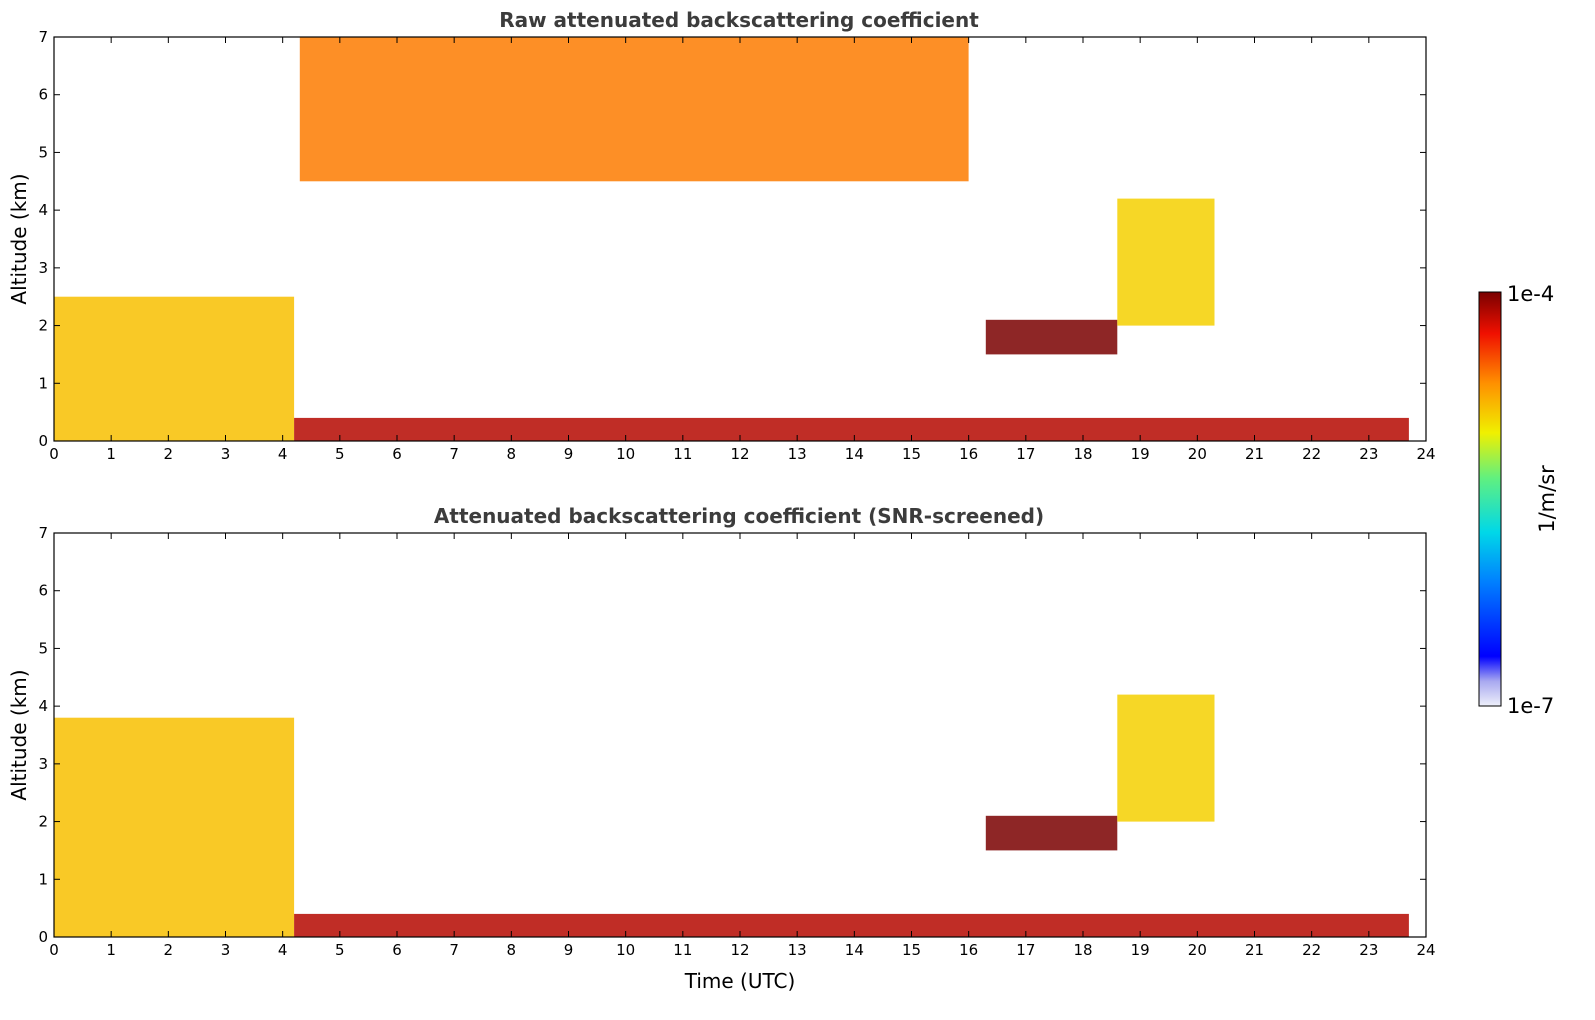 This screenshot has height=1020, width=1595. What do you see at coordinates (512, 454) in the screenshot?
I see `panel-raw-x-tick-label: 8` at bounding box center [512, 454].